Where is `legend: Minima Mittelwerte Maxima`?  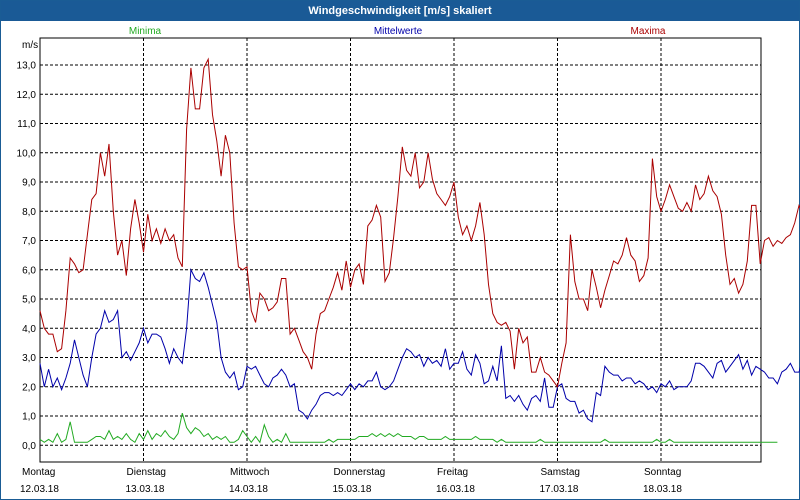
legend: Minima Mittelwerte Maxima is located at coordinates (397, 31).